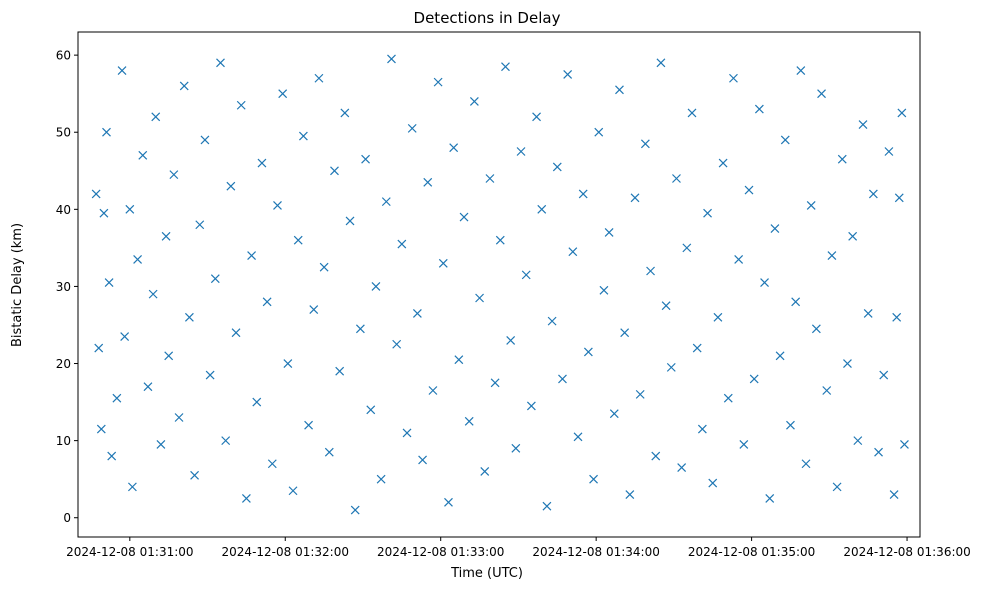 Image resolution: width=988 pixels, height=590 pixels. I want to click on x-tick-label: 2024-12-08 01:32:00, so click(285, 552).